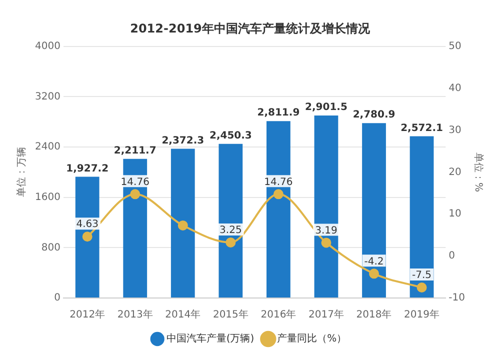 Image resolution: width=500 pixels, height=362 pixels. What do you see at coordinates (22, 172) in the screenshot?
I see `y-axis-title: 单位：万辆` at bounding box center [22, 172].